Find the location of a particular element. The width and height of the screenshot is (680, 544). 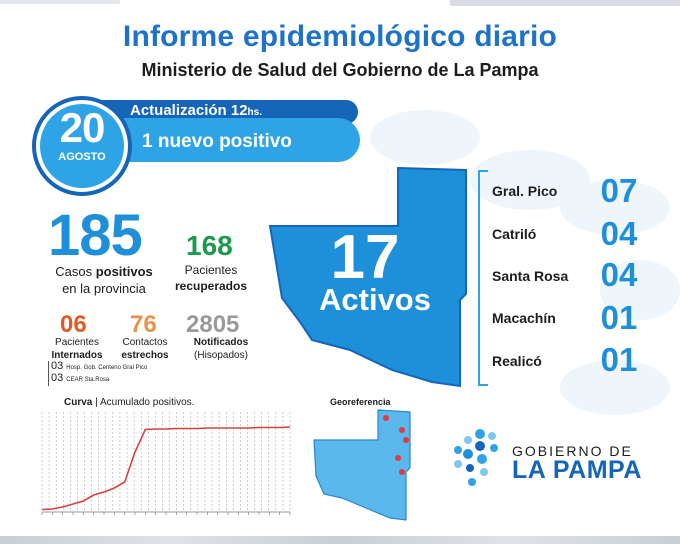

town-name: Catriló is located at coordinates (514, 234).